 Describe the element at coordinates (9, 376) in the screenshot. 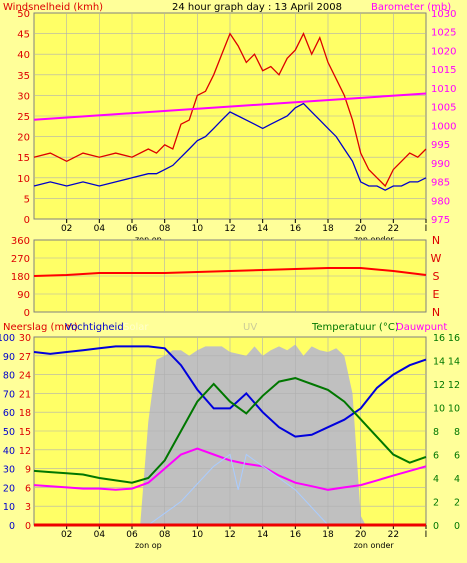

I see `humidity-tick-label: 80` at that location.